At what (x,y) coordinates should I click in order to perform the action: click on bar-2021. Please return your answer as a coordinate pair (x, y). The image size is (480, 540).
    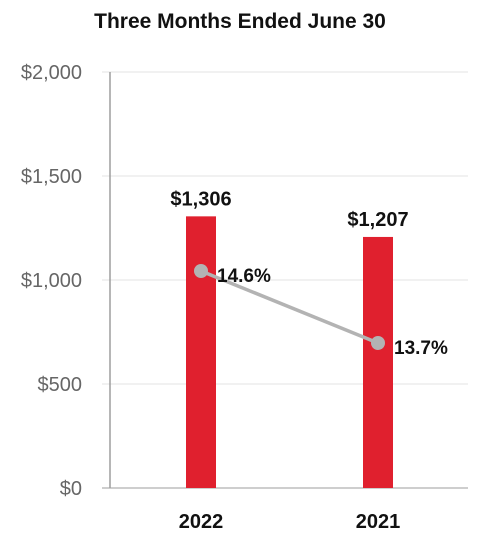
    Looking at the image, I should click on (378, 362).